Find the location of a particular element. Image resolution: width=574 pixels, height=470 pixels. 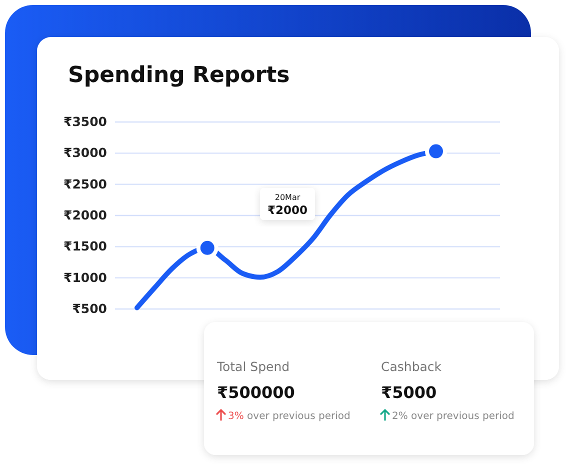

y-tick-label: ₹1500 is located at coordinates (86, 246).